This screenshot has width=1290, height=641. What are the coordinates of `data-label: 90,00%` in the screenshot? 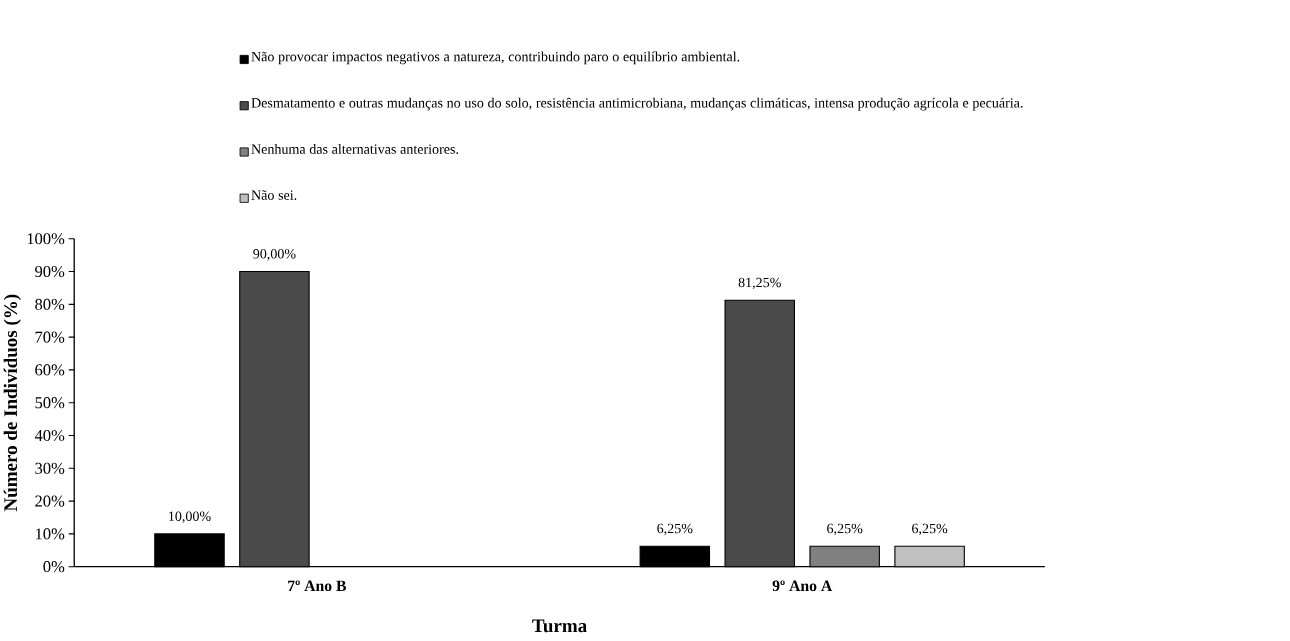 It's located at (274, 255).